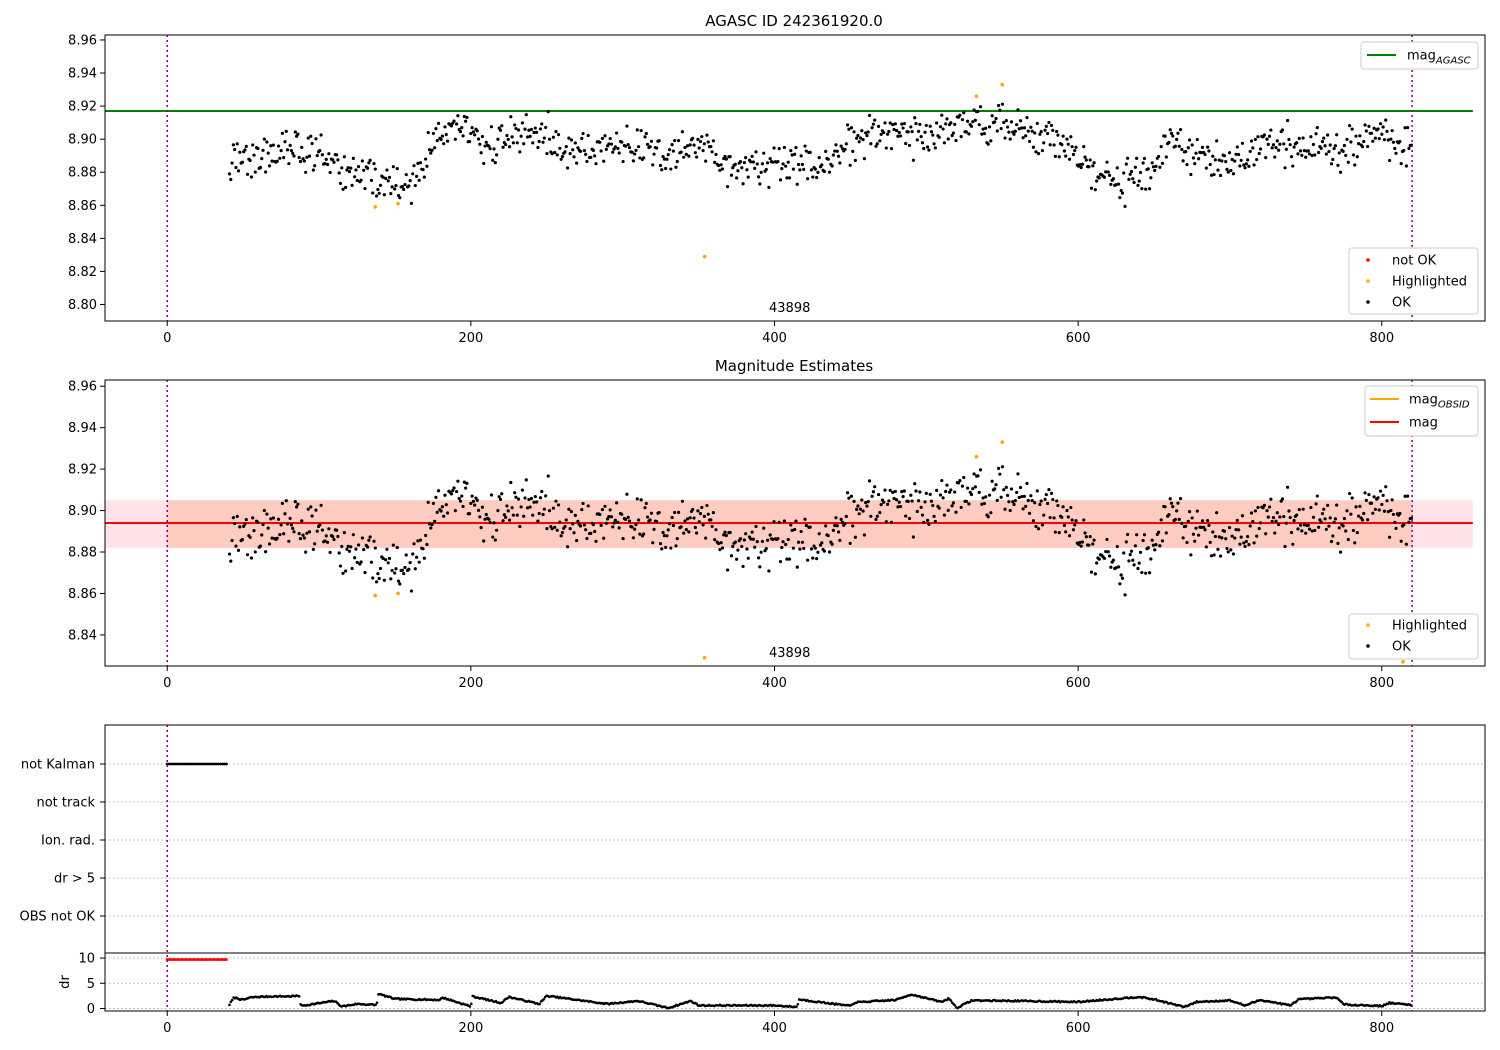 The height and width of the screenshot is (1050, 1500). Describe the element at coordinates (82, 470) in the screenshot. I see `ytick-label: 8.92` at that location.